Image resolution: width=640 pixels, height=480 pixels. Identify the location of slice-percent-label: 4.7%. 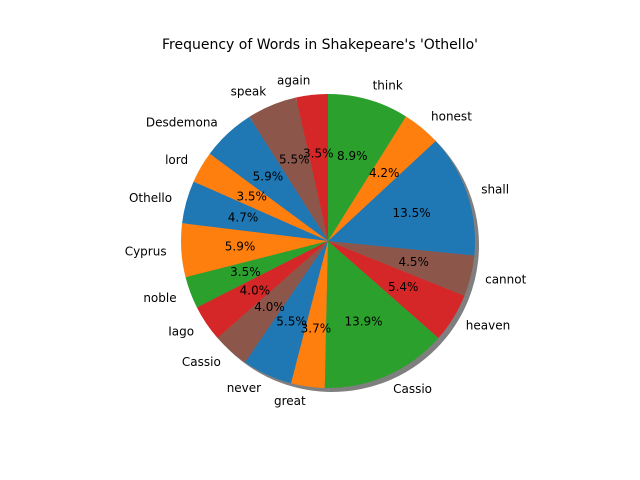
(243, 218).